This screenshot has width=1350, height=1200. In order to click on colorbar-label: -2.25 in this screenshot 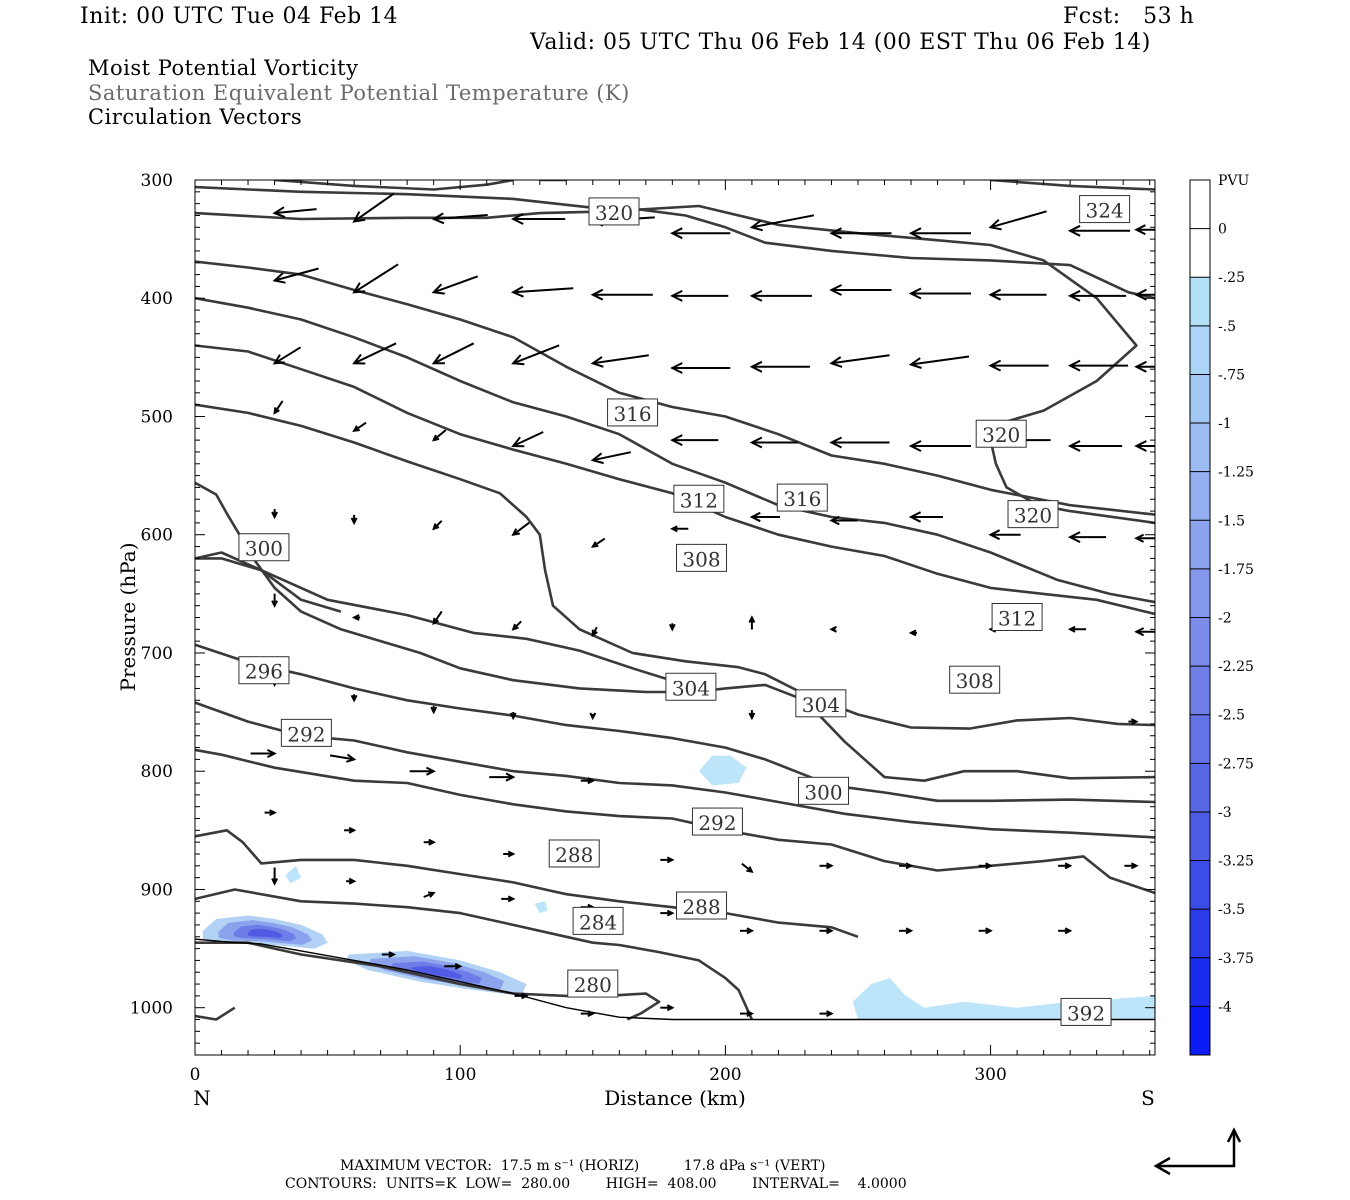, I will do `click(1236, 667)`.